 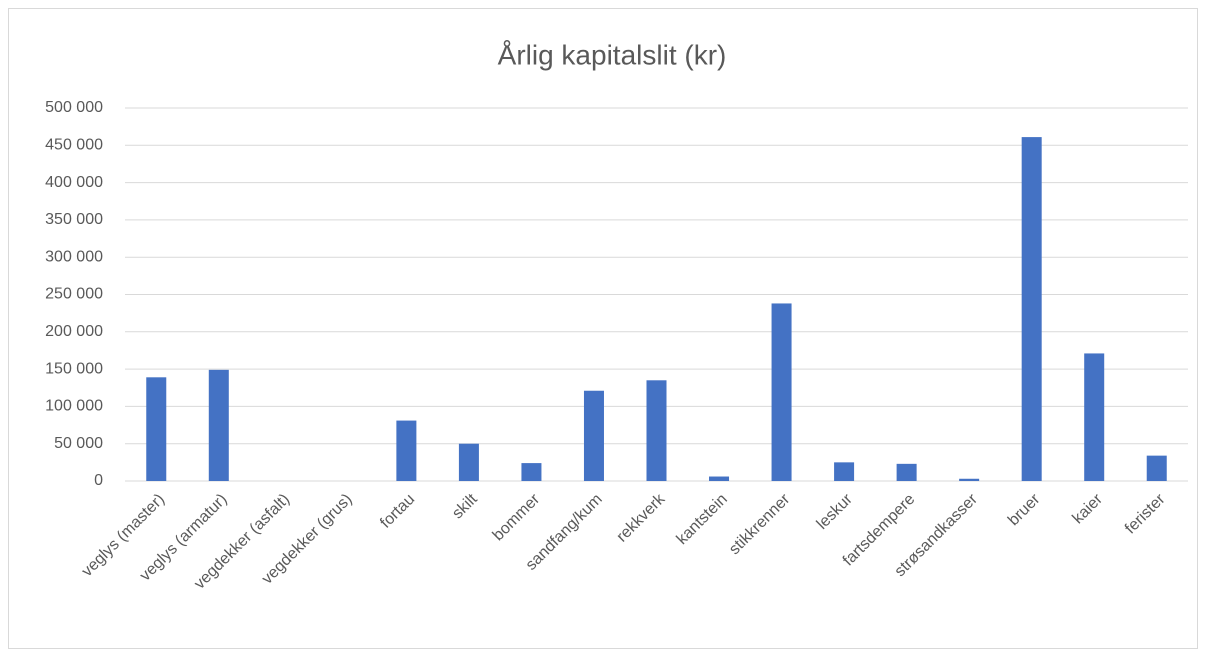 I want to click on y-tick-label: 250 000, so click(x=74, y=294).